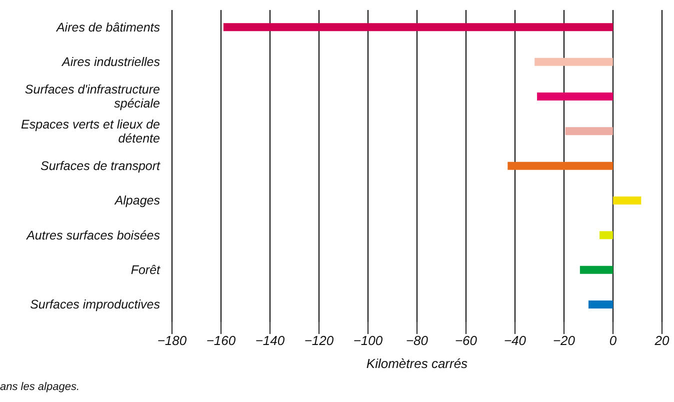 The image size is (674, 402). Describe the element at coordinates (107, 27) in the screenshot. I see `y-tick-label: Aires de bâtiments` at that location.